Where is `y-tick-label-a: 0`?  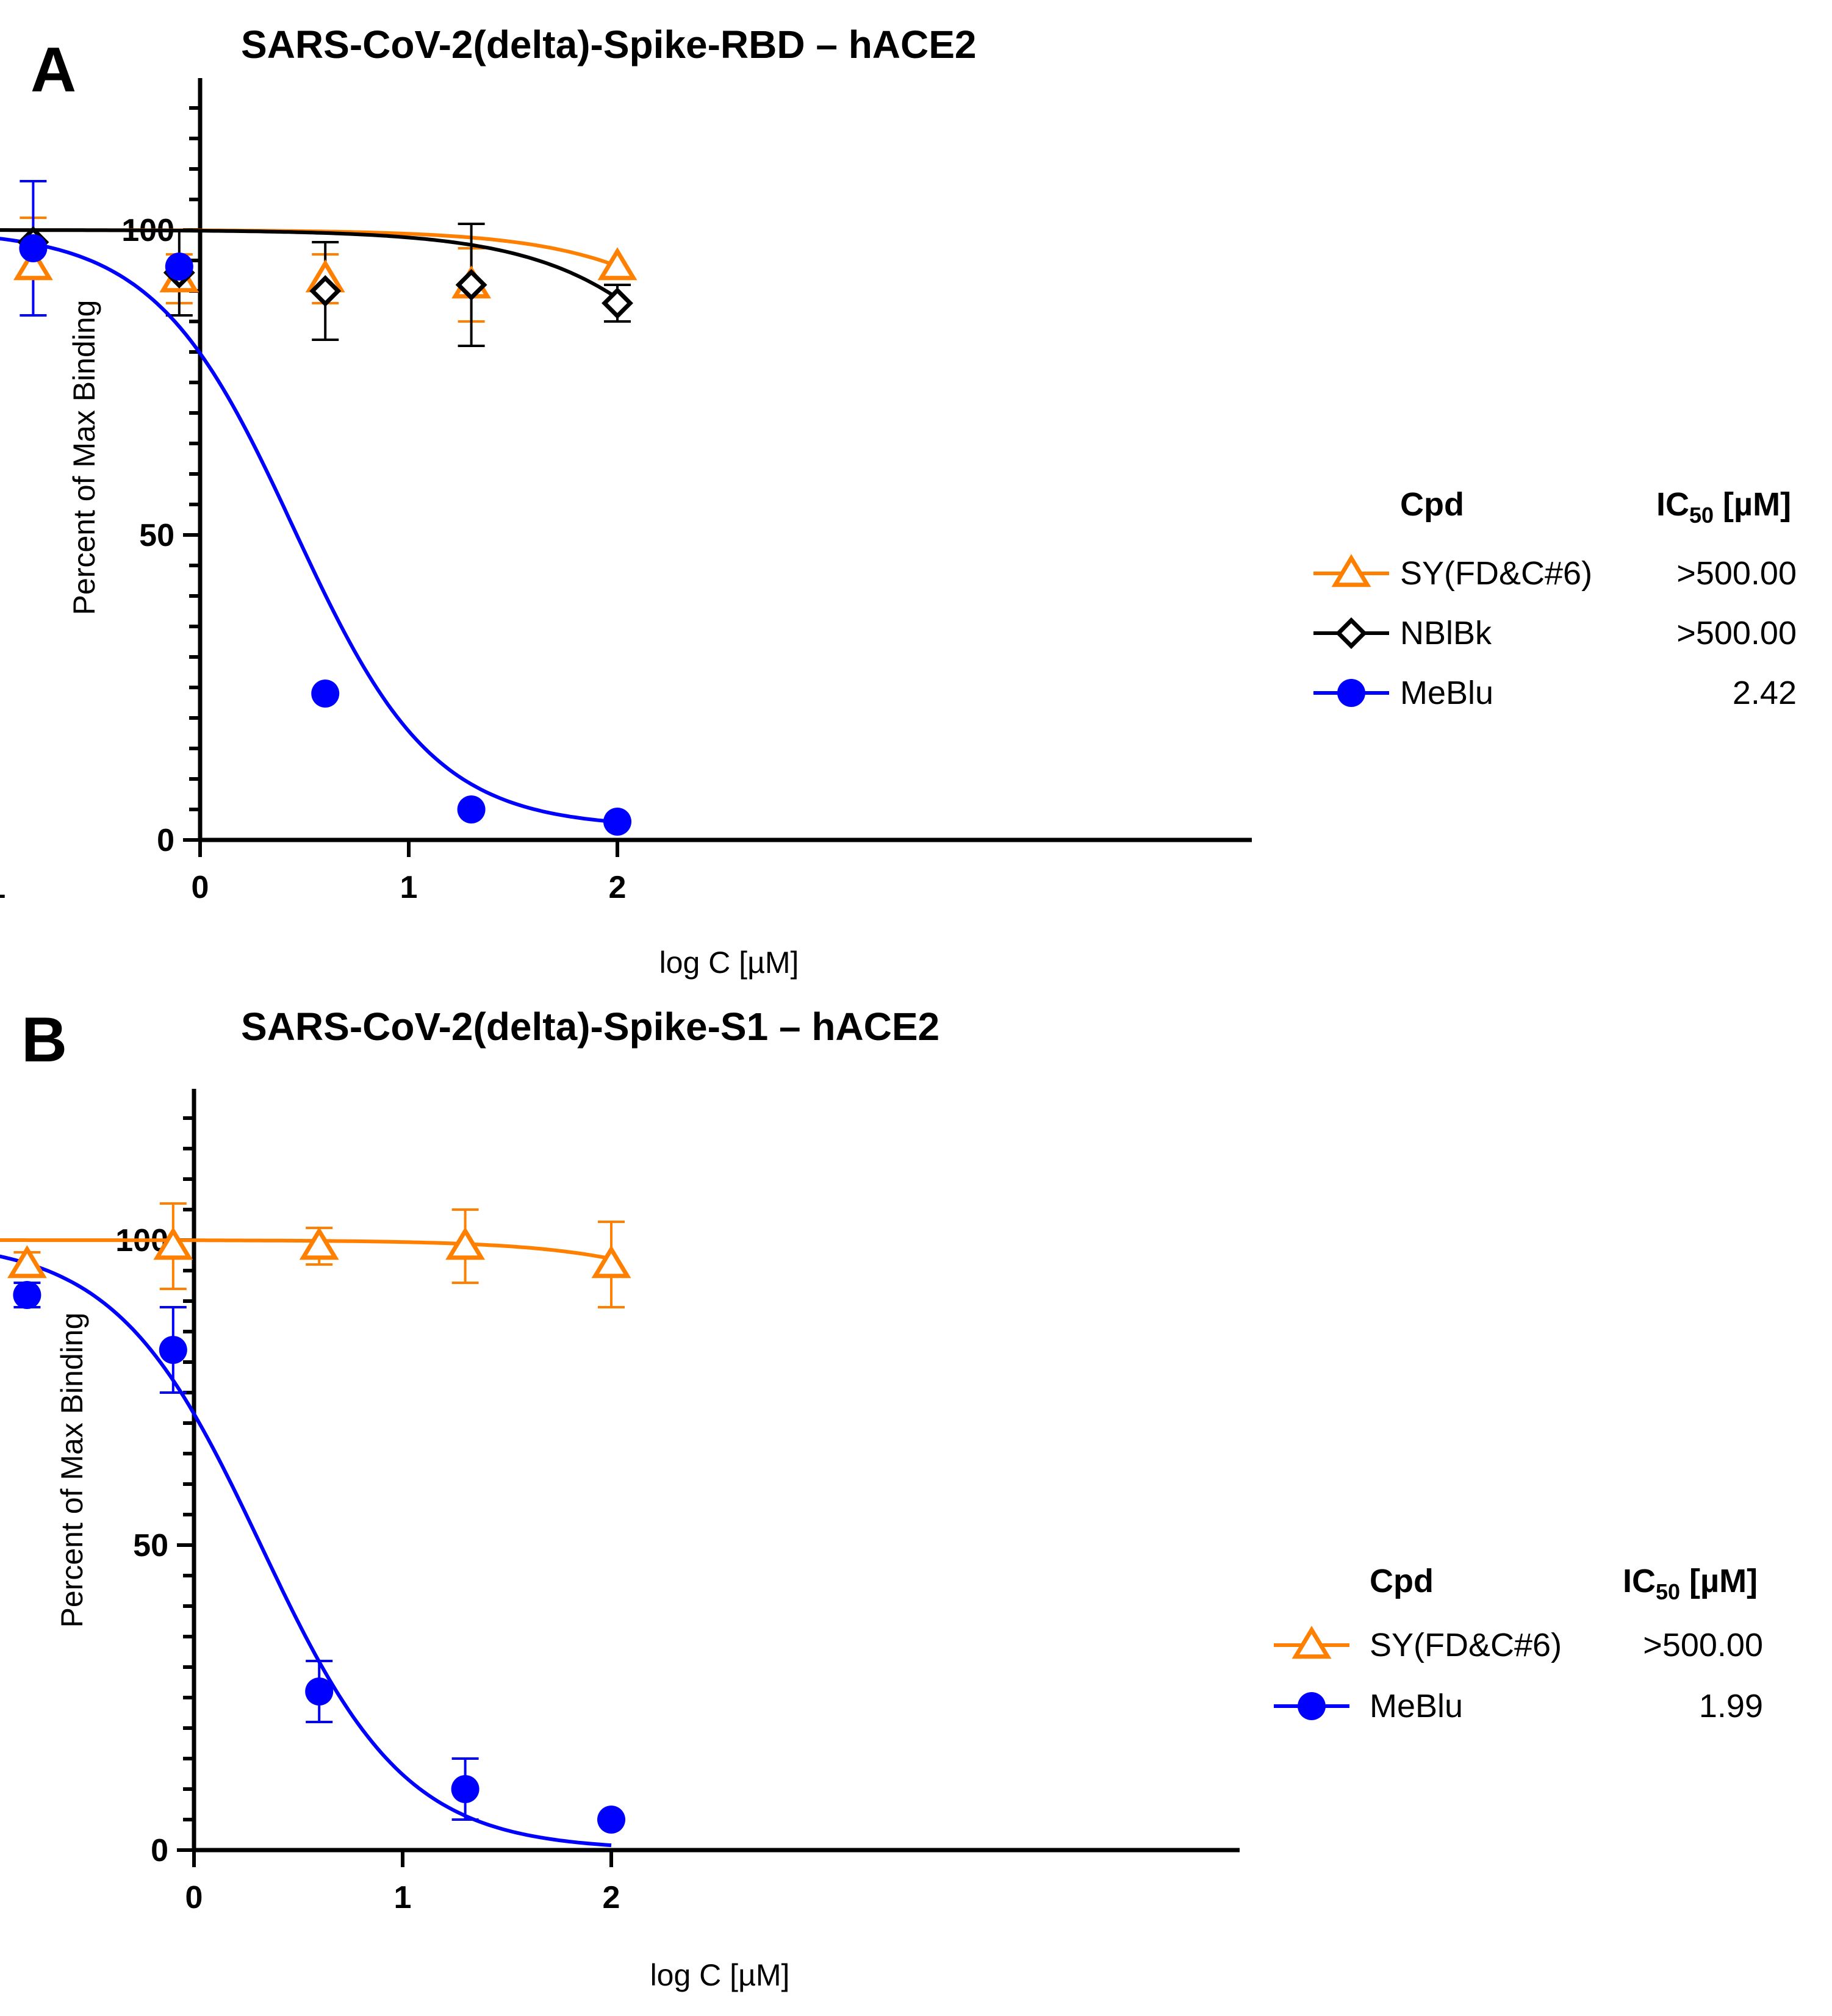 y-tick-label-a: 0 is located at coordinates (165, 840).